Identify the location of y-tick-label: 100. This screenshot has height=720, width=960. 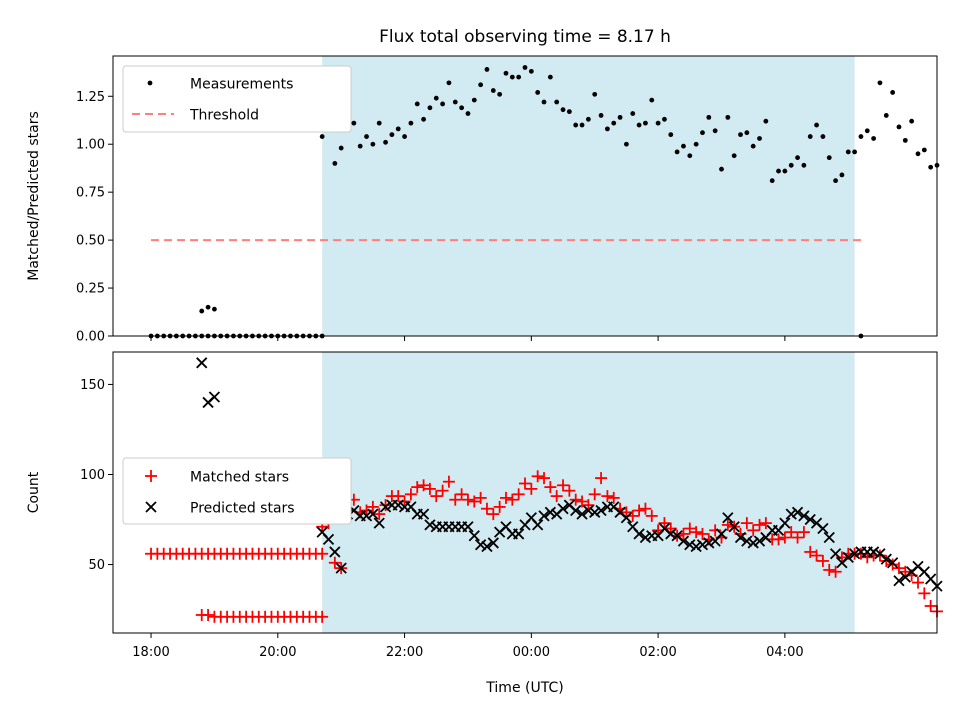
(92, 475).